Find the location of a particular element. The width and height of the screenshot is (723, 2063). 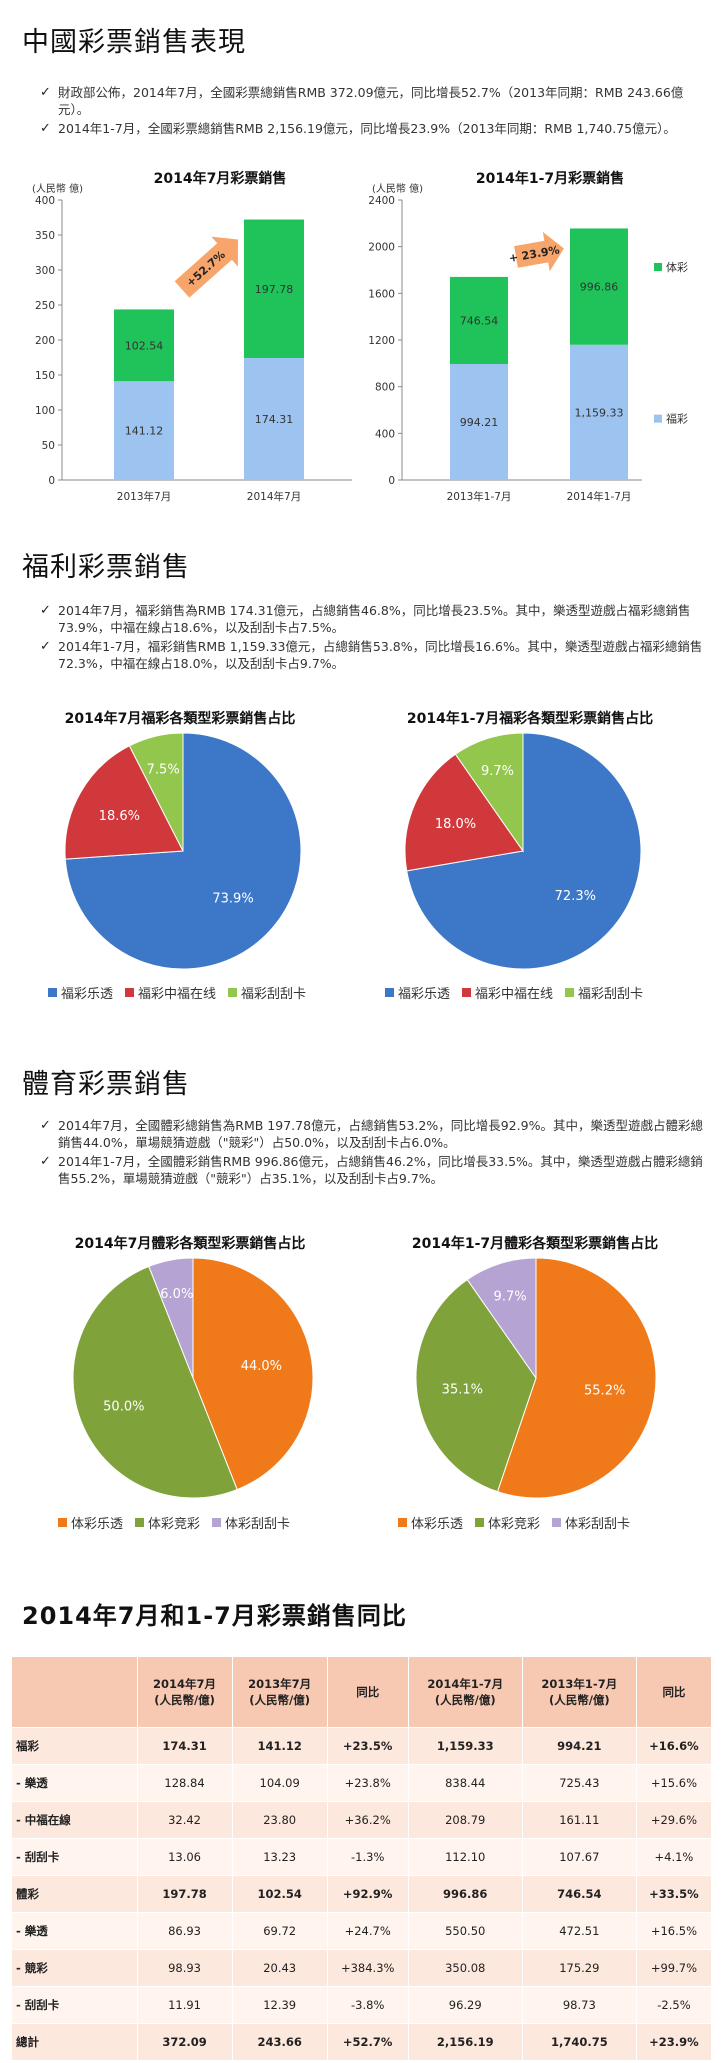

legend-item: 体彩竞彩 is located at coordinates (167, 1522).